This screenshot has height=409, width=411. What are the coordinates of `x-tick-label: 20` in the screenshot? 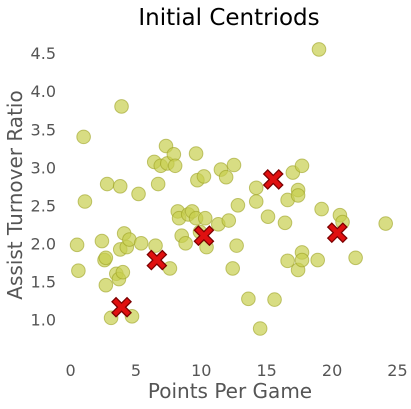 It's located at (332, 370).